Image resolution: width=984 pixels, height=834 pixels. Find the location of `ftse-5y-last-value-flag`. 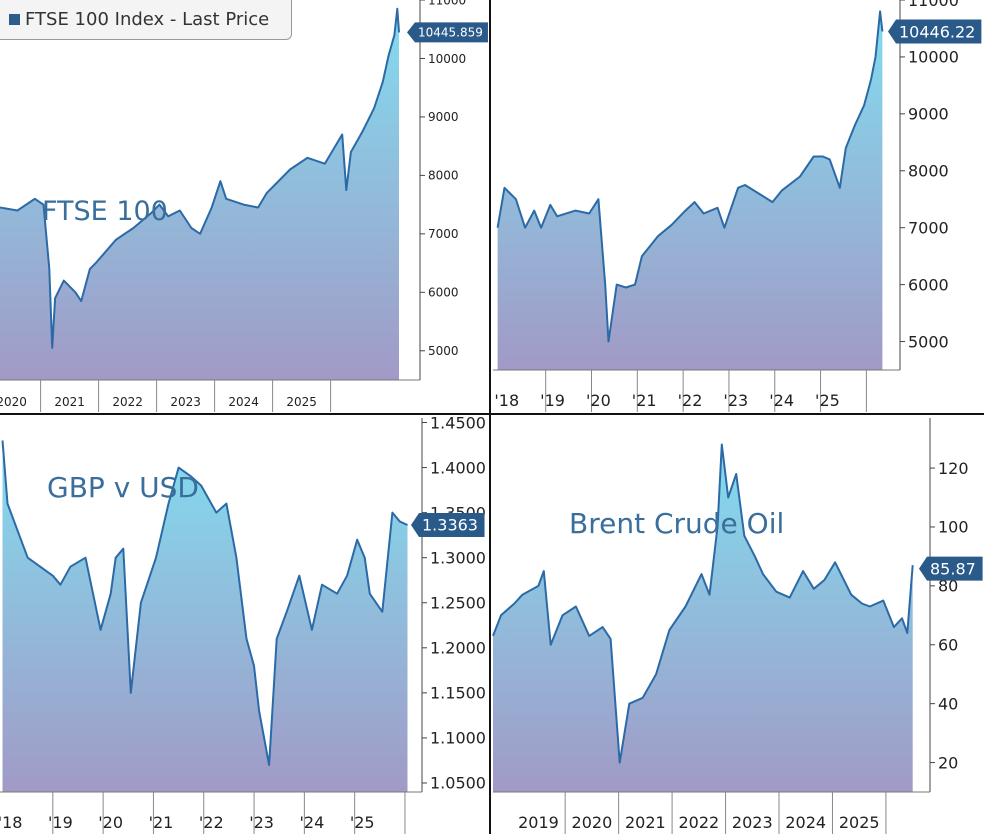

ftse-5y-last-value-flag is located at coordinates (447, 32).